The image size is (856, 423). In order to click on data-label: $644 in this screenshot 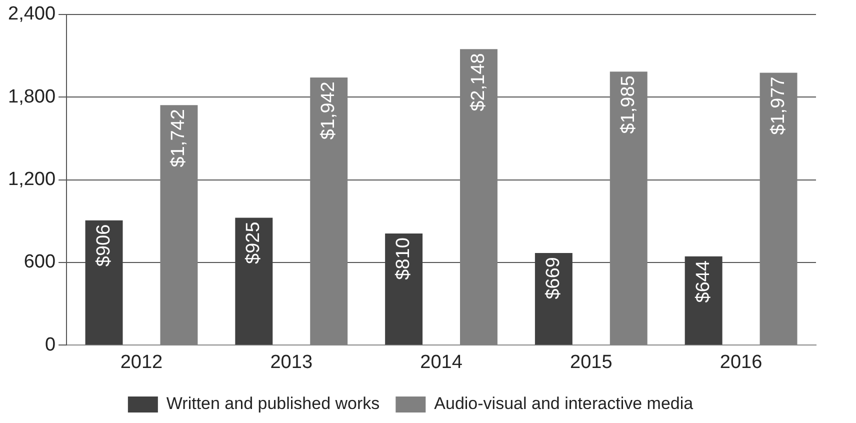, I will do `click(703, 281)`.